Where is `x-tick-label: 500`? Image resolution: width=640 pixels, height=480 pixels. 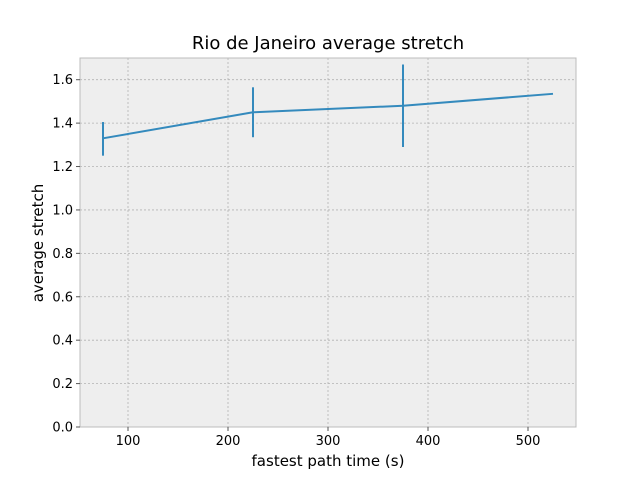 x-tick-label: 500 is located at coordinates (528, 441).